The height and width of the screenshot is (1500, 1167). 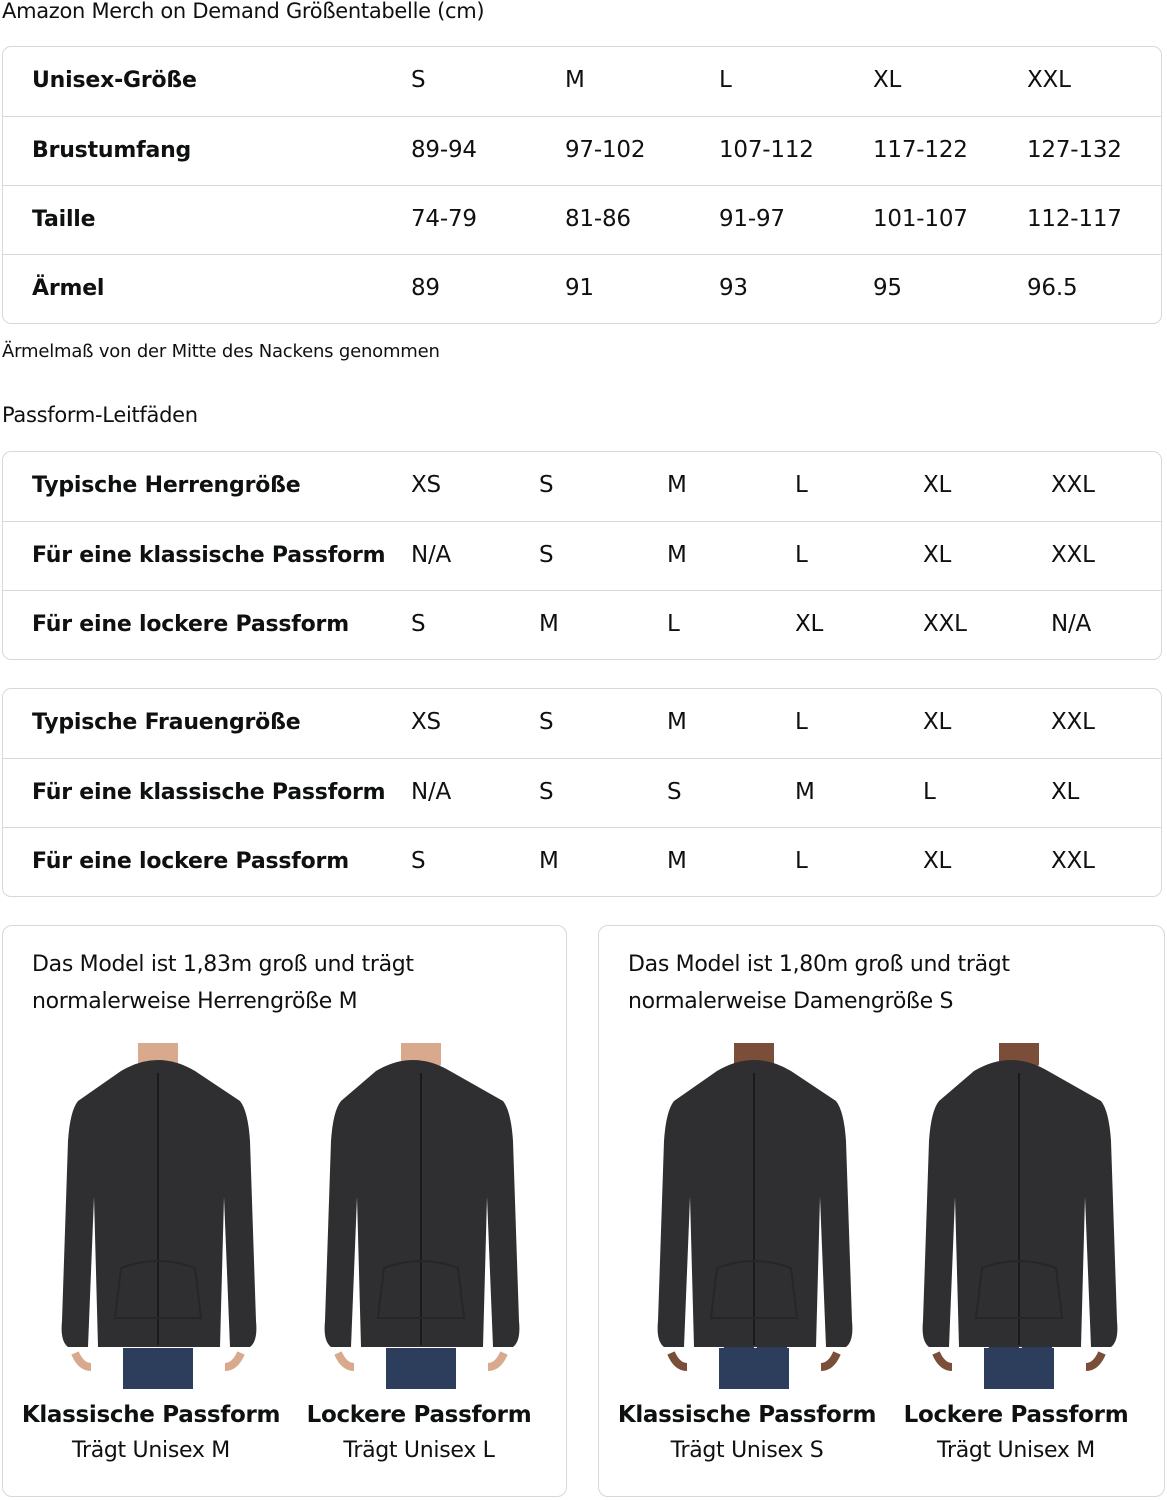 What do you see at coordinates (791, 1001) in the screenshot?
I see `model-info-line2: normalerweise Damengröße S` at bounding box center [791, 1001].